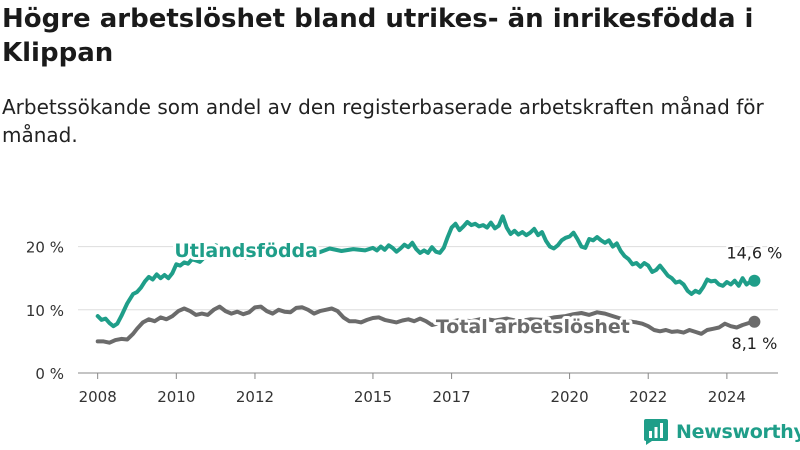 This screenshot has height=450, width=800. What do you see at coordinates (755, 343) in the screenshot?
I see `series-end-label: 8,1 %` at bounding box center [755, 343].